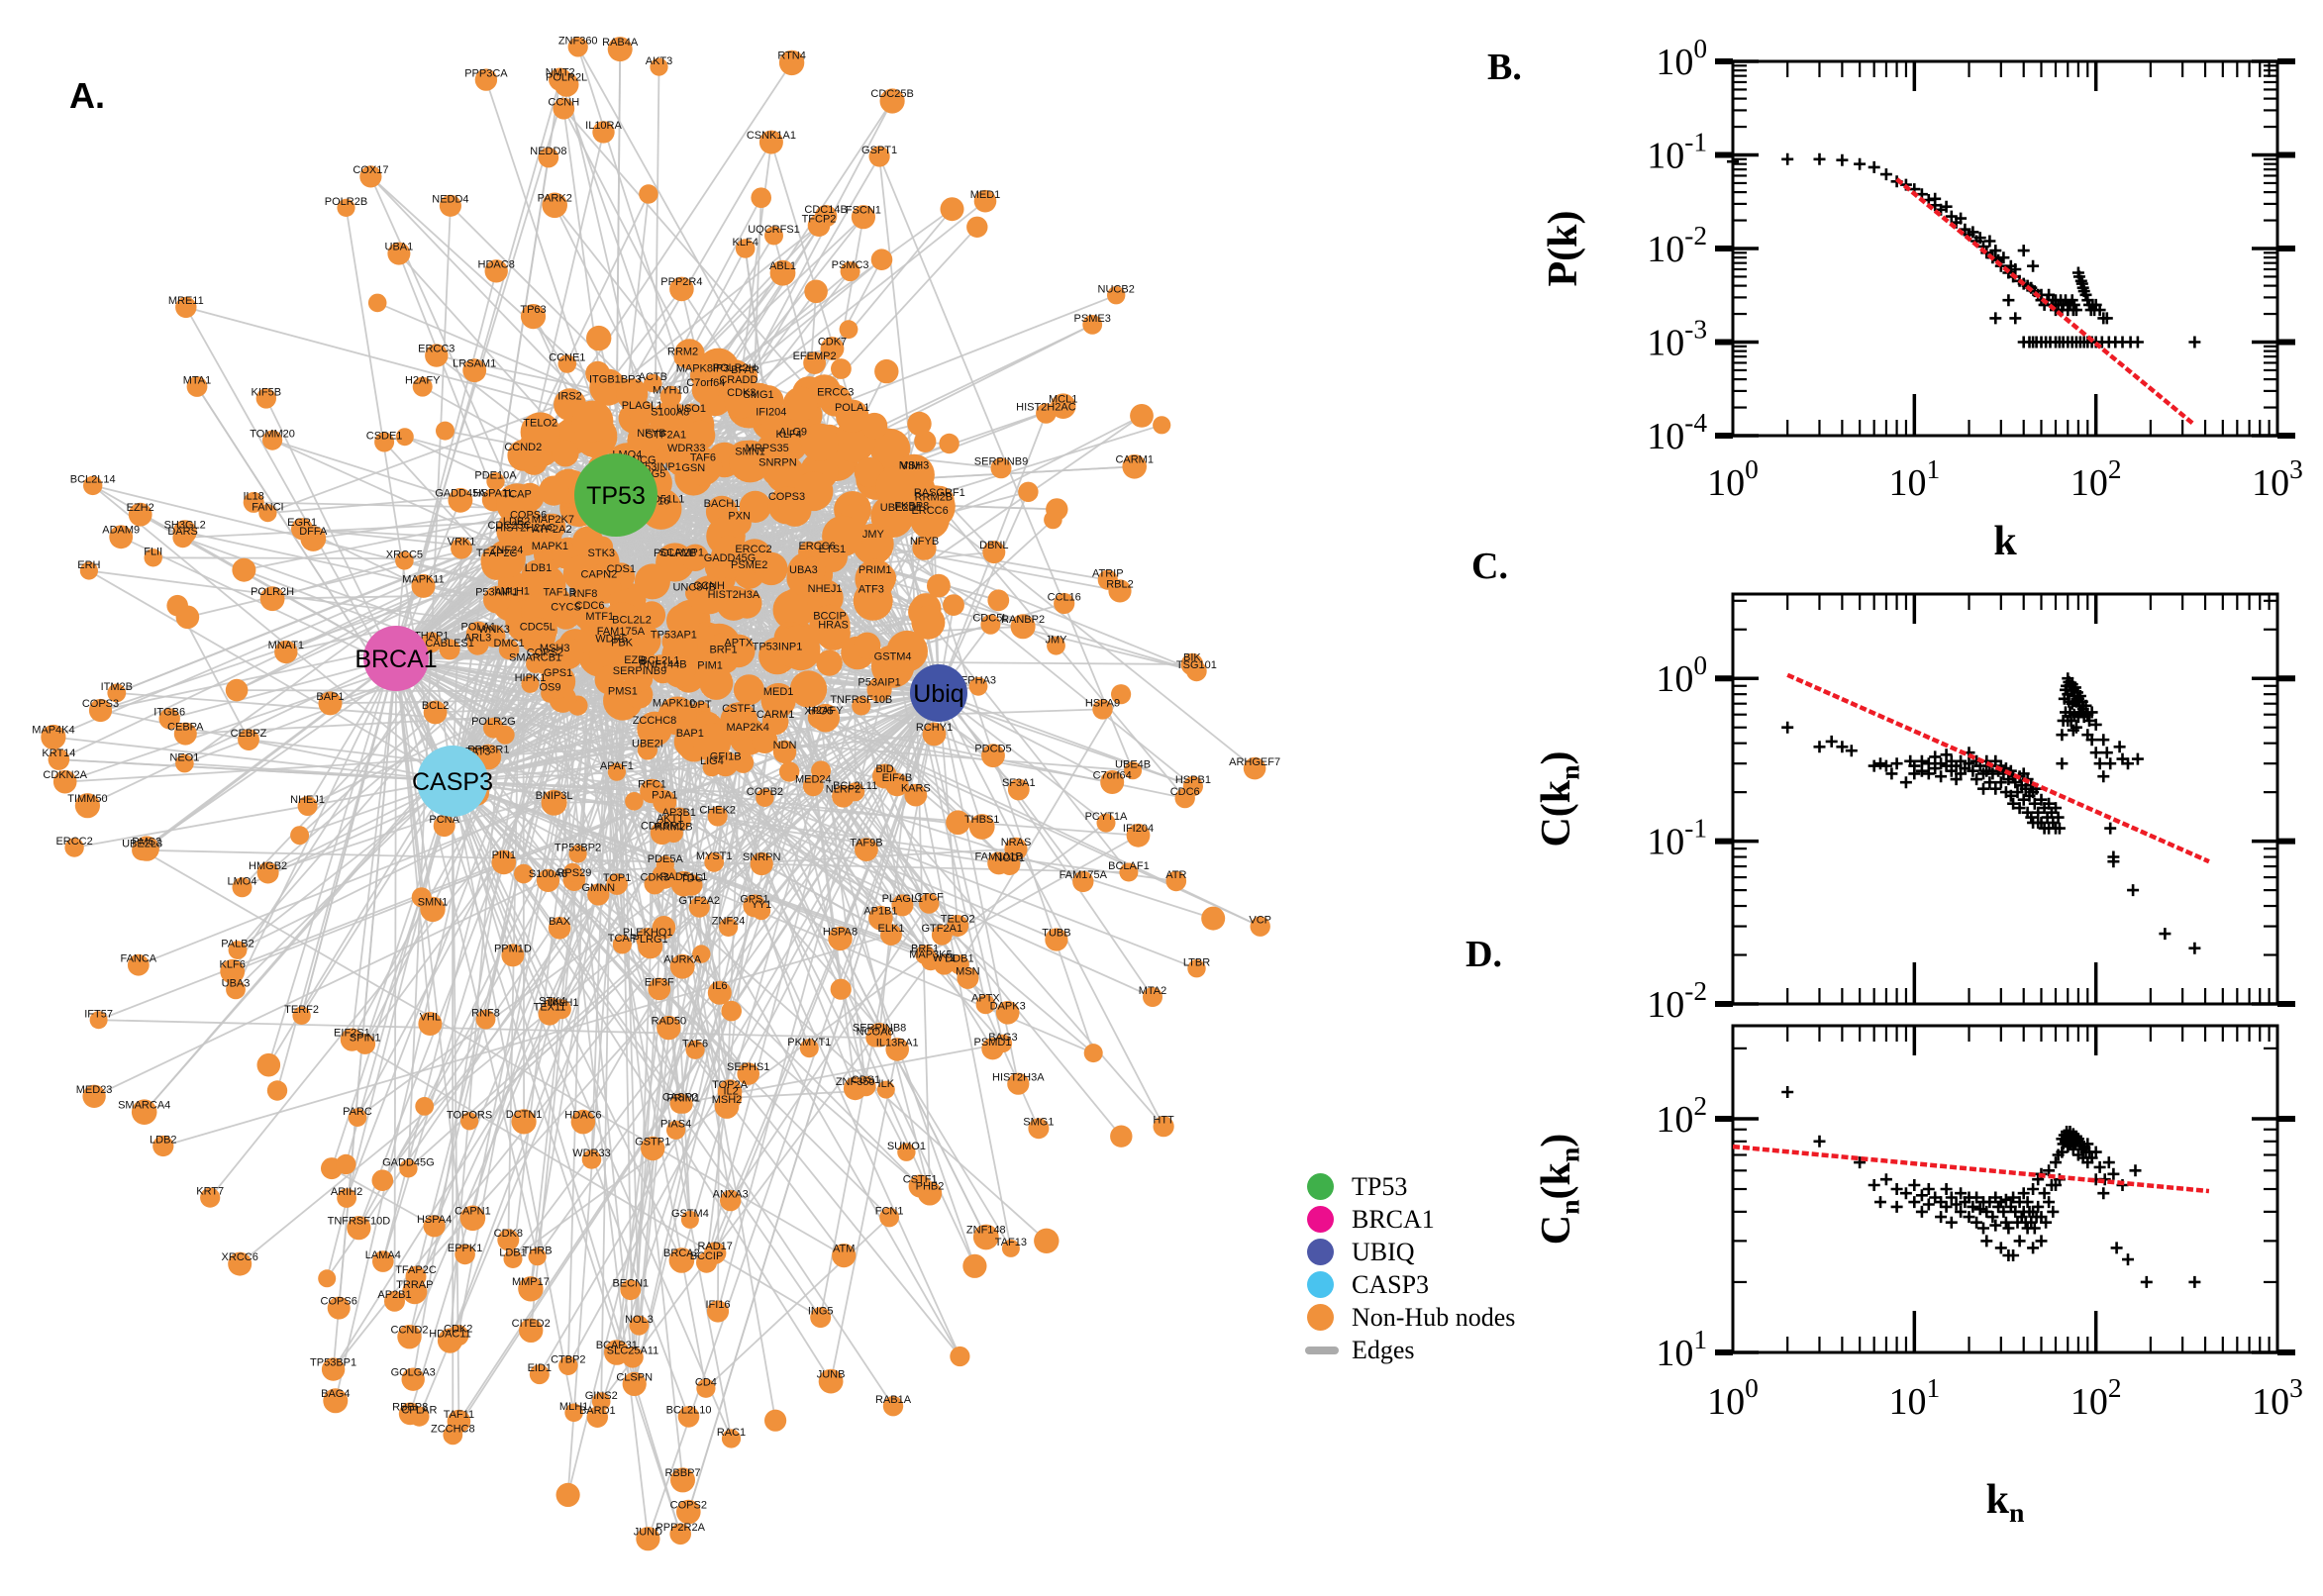 The width and height of the screenshot is (2323, 1596). I want to click on gene-label: SMG1, so click(759, 395).